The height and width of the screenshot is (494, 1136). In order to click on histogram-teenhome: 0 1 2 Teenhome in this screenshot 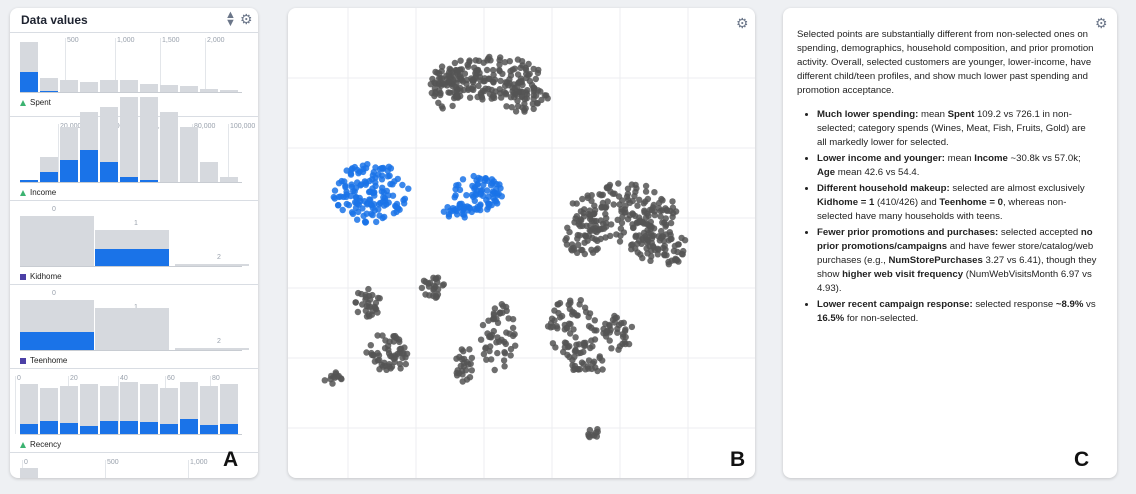, I will do `click(134, 329)`.